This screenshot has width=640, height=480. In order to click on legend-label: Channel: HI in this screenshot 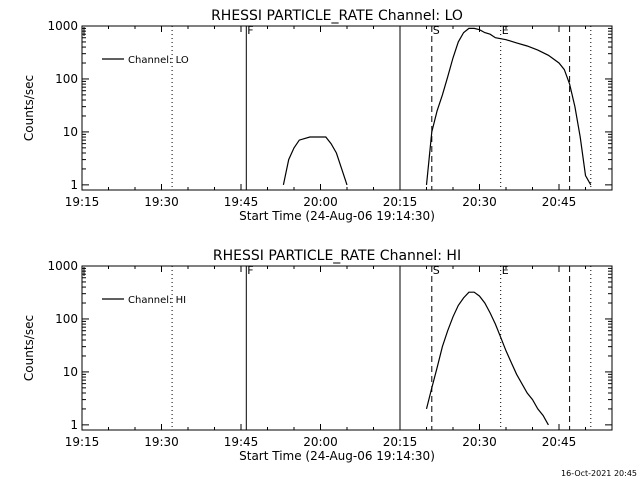, I will do `click(157, 300)`.